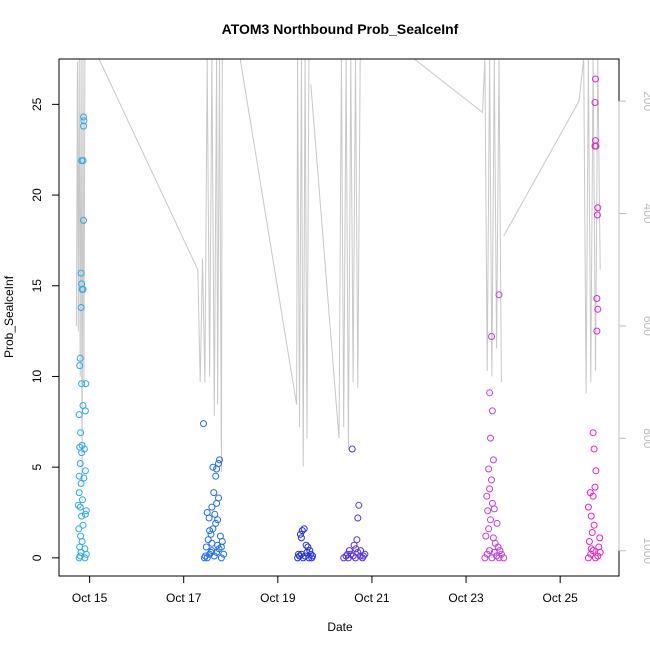  I want to click on x-tick-label: Oct 19, so click(278, 598).